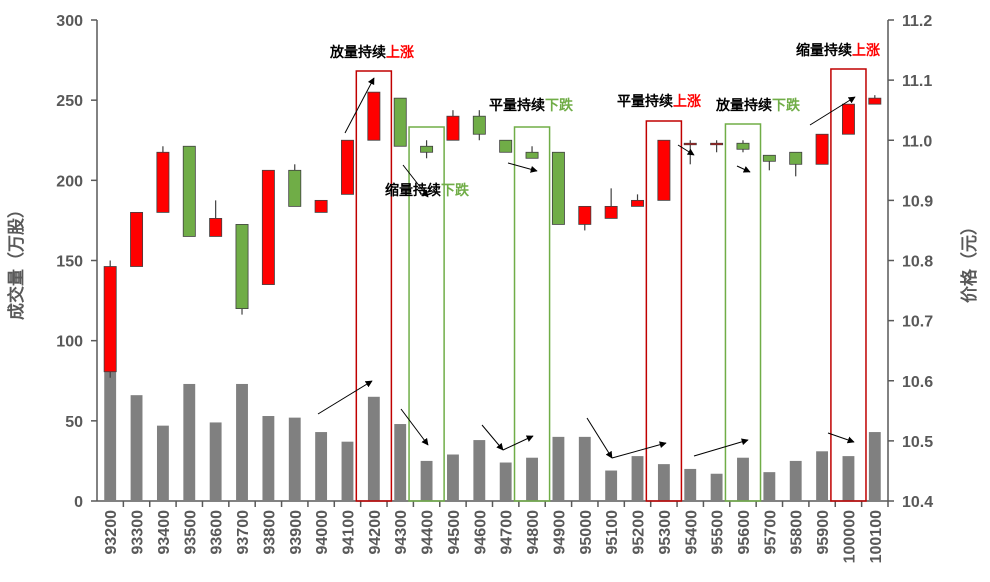 This screenshot has width=990, height=582. What do you see at coordinates (718, 532) in the screenshot?
I see `x-tick-label: 95500` at bounding box center [718, 532].